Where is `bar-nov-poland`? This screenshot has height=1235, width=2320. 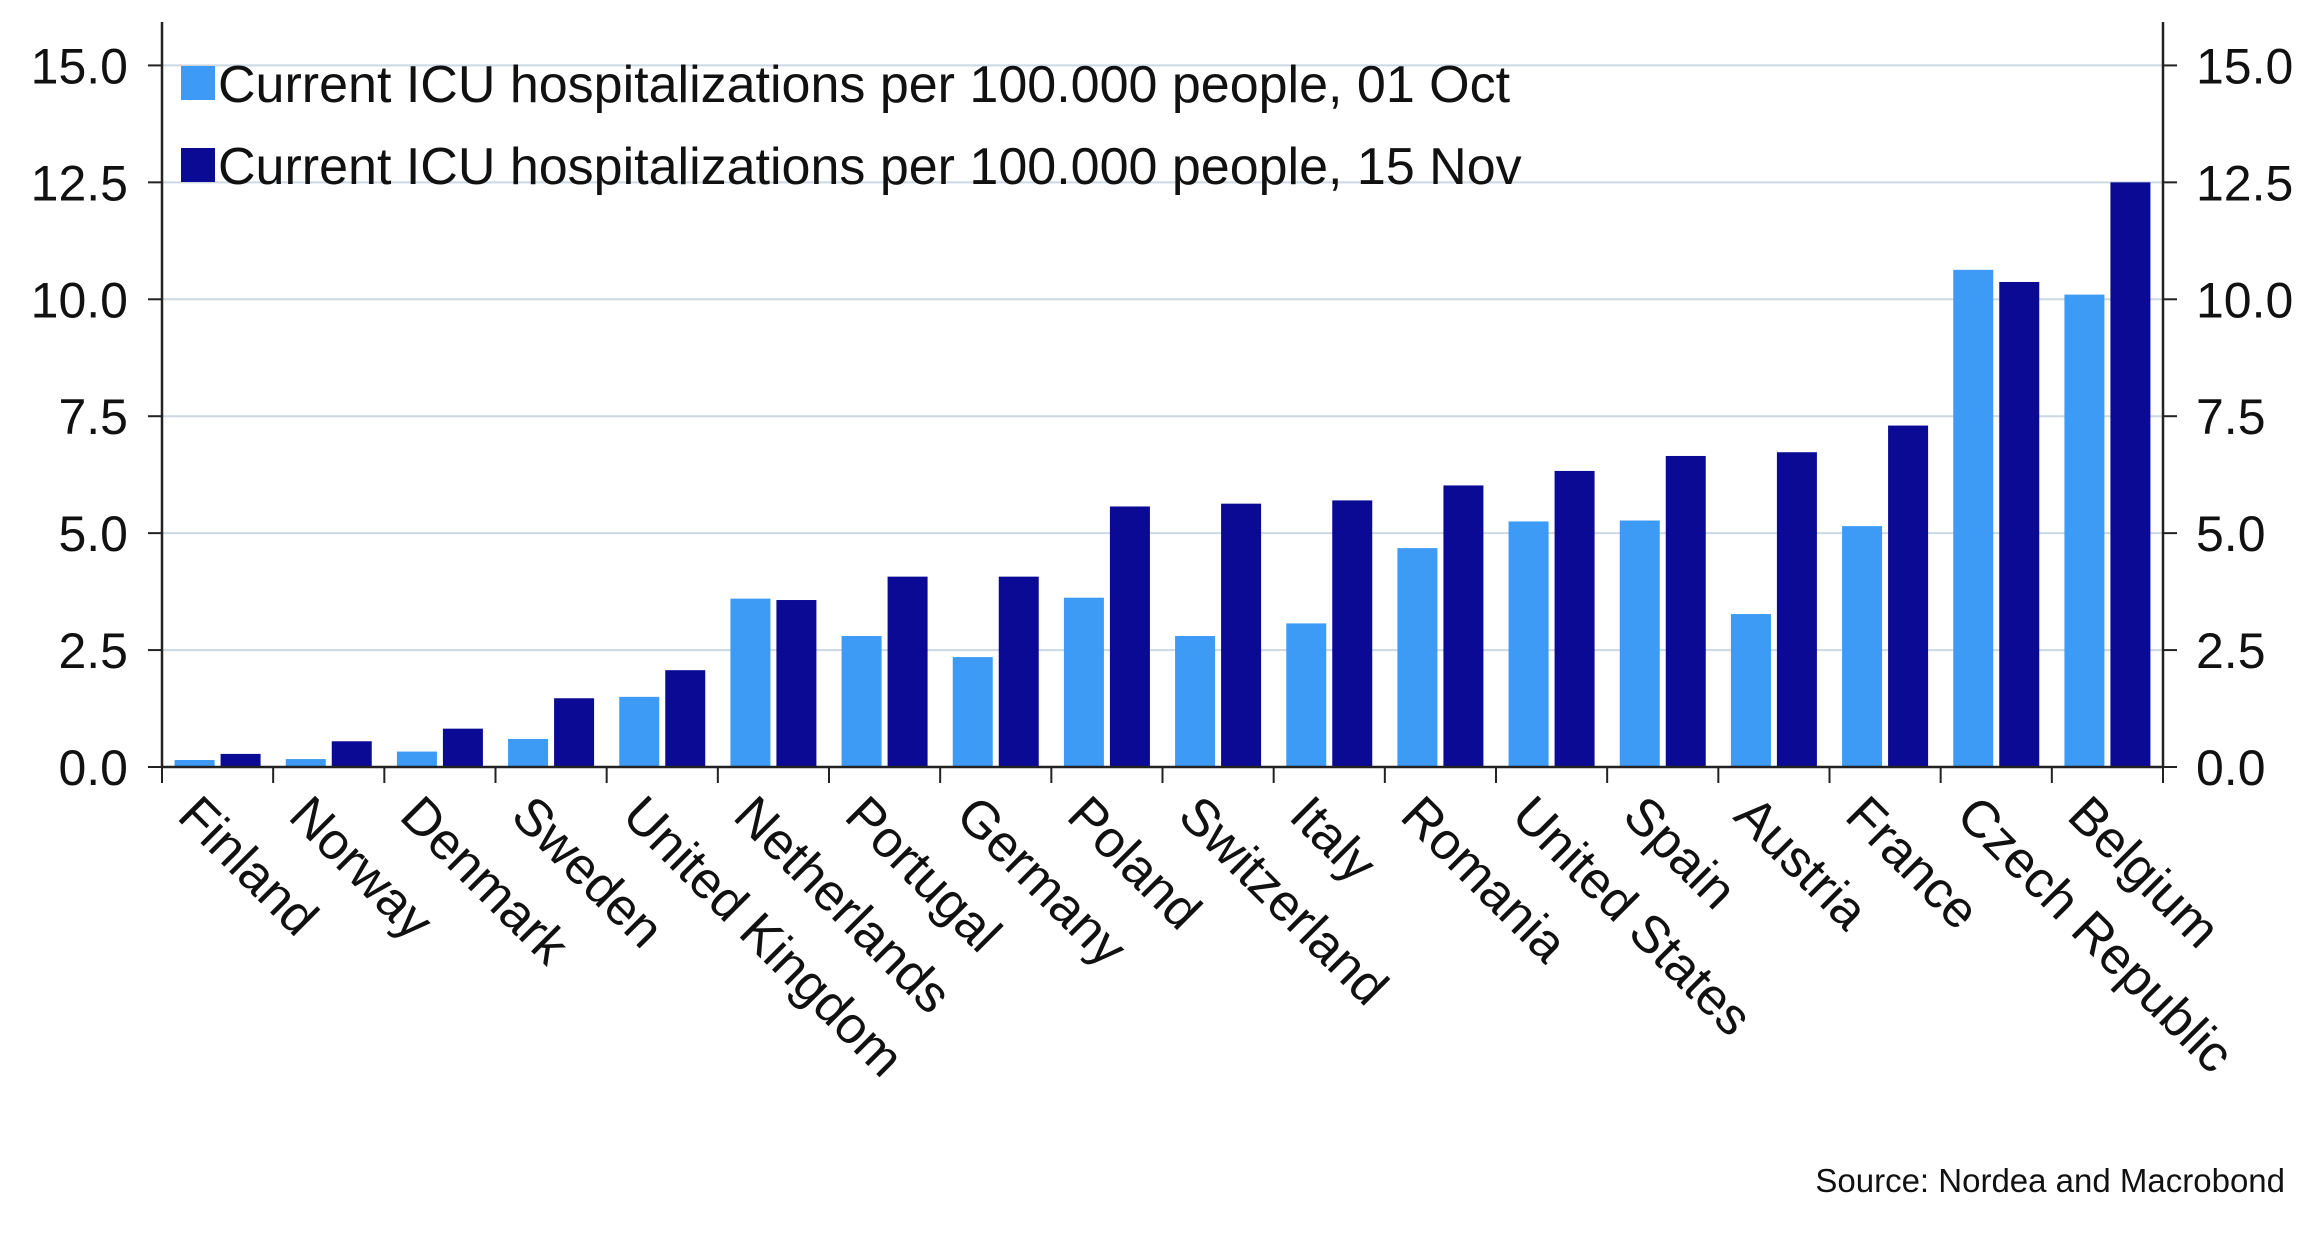
bar-nov-poland is located at coordinates (1129, 636).